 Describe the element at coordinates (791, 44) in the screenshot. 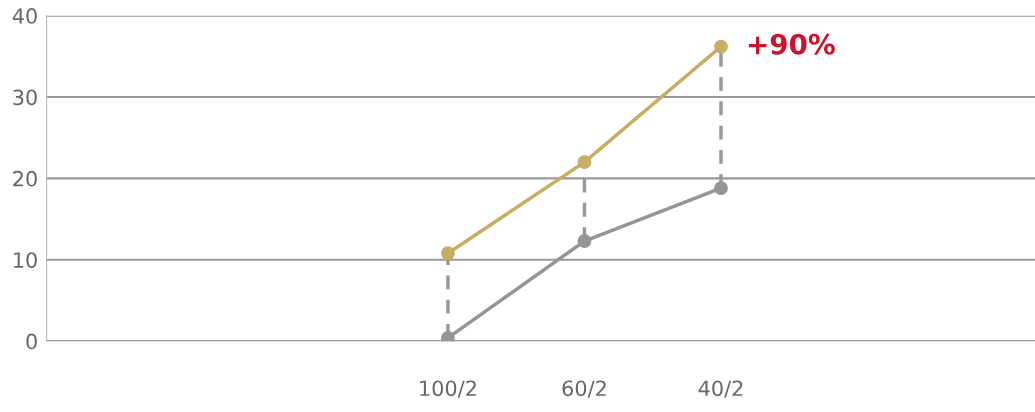

I see `annotation: +90%` at that location.